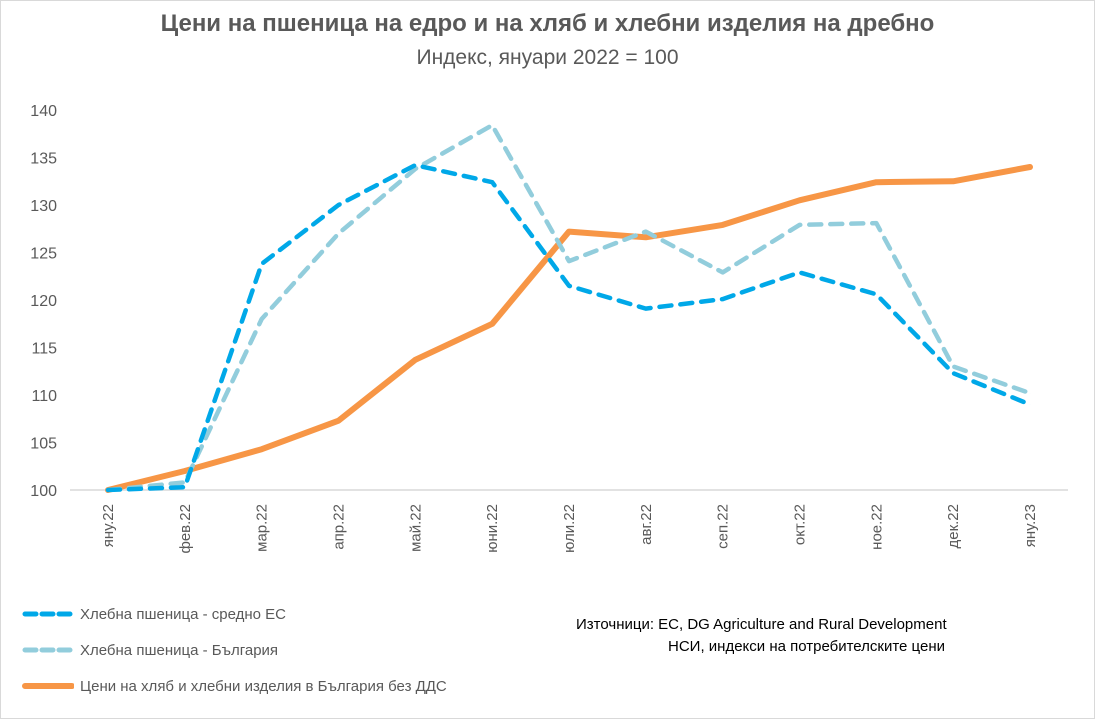 The image size is (1095, 719). What do you see at coordinates (547, 57) in the screenshot?
I see `chart-subtitle: Индекс, януари 2022 = 100` at bounding box center [547, 57].